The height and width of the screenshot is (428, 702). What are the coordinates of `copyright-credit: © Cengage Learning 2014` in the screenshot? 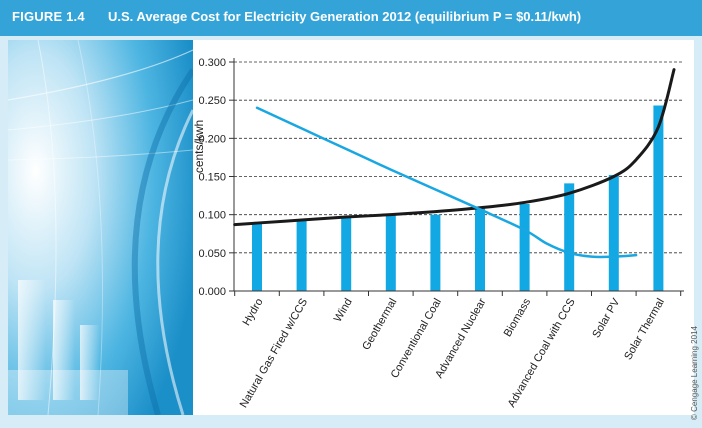 It's located at (694, 373).